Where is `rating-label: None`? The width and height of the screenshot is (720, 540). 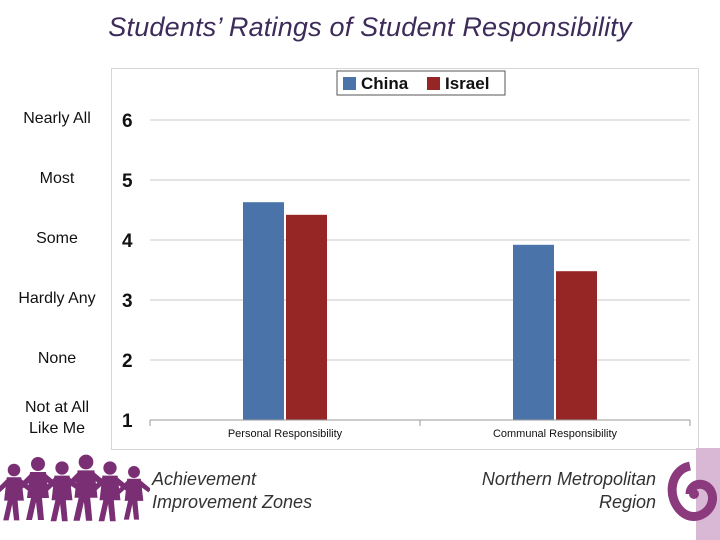 rating-label: None is located at coordinates (57, 358).